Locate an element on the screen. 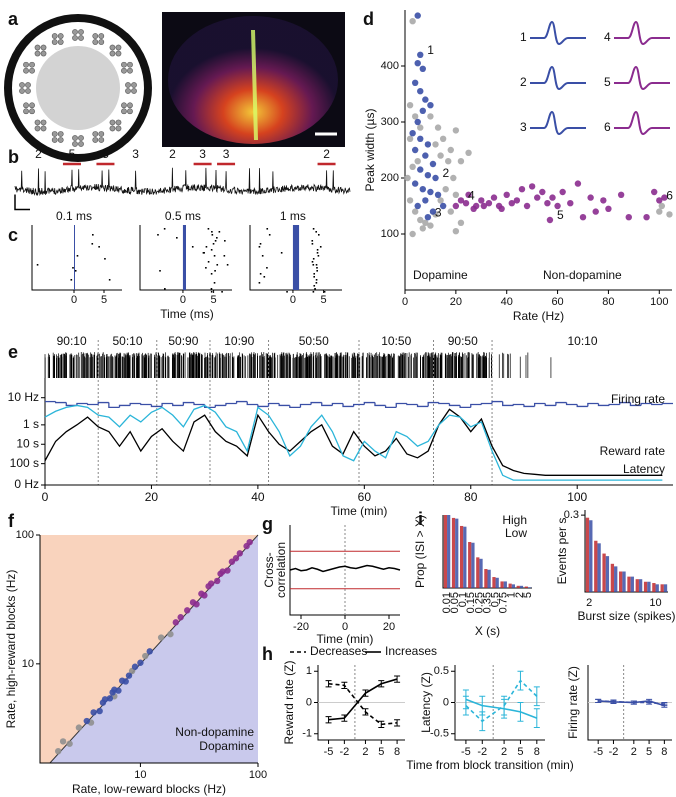 This screenshot has width=676, height=797. block-label: 90:10 is located at coordinates (72, 341).